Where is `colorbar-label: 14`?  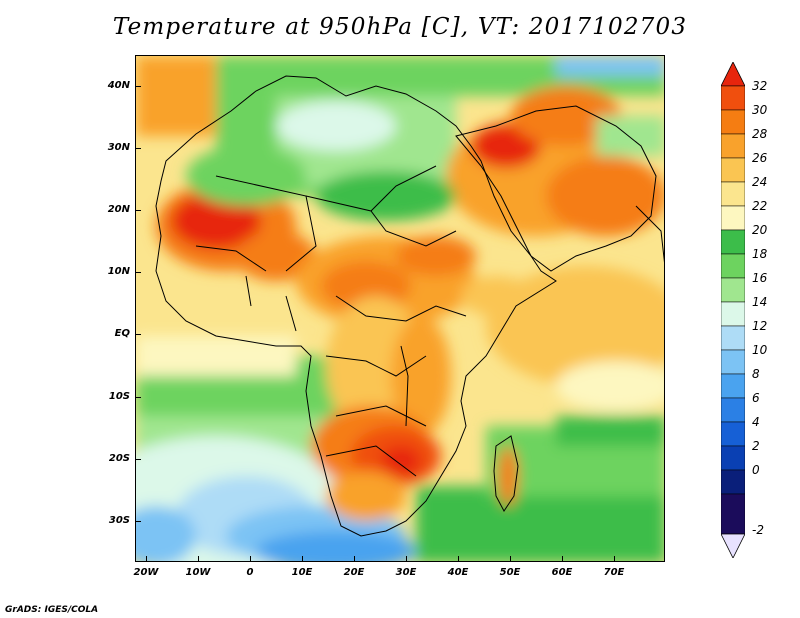
colorbar-label: 14 is located at coordinates (760, 302).